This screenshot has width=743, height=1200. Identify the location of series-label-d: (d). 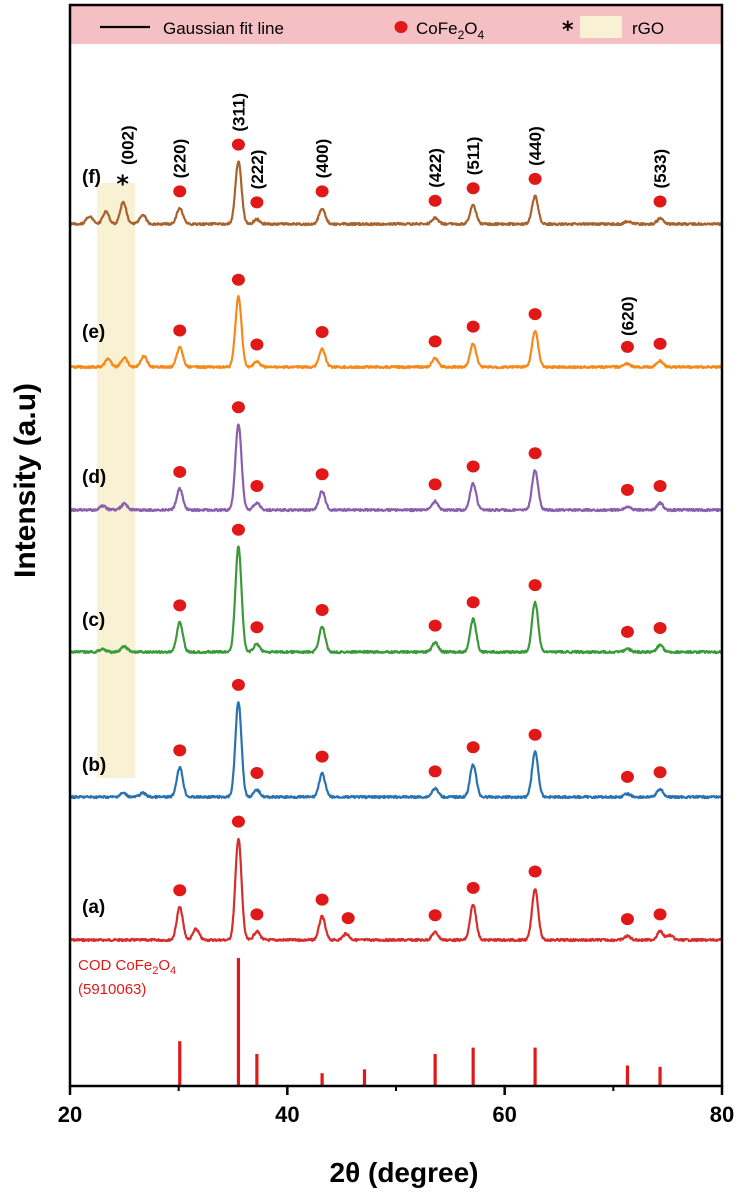
(94, 477).